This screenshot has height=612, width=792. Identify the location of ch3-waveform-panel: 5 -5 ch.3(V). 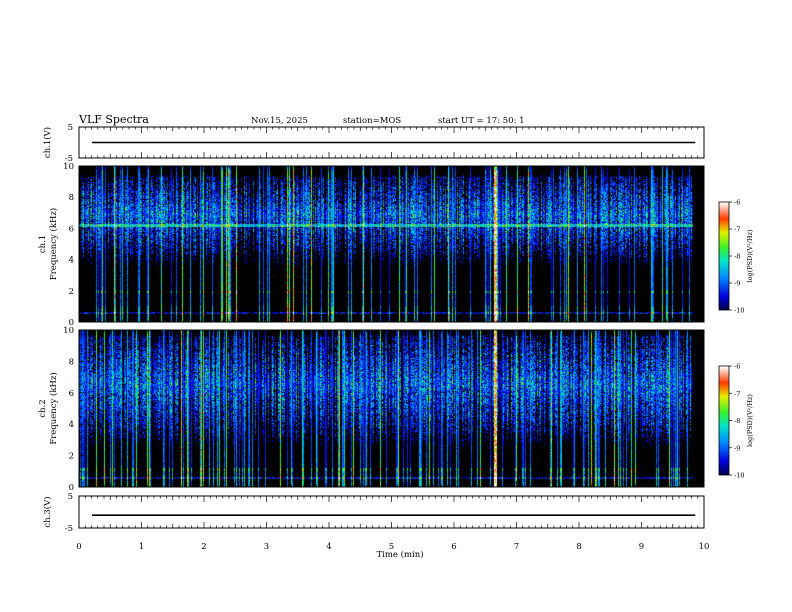
(373, 513).